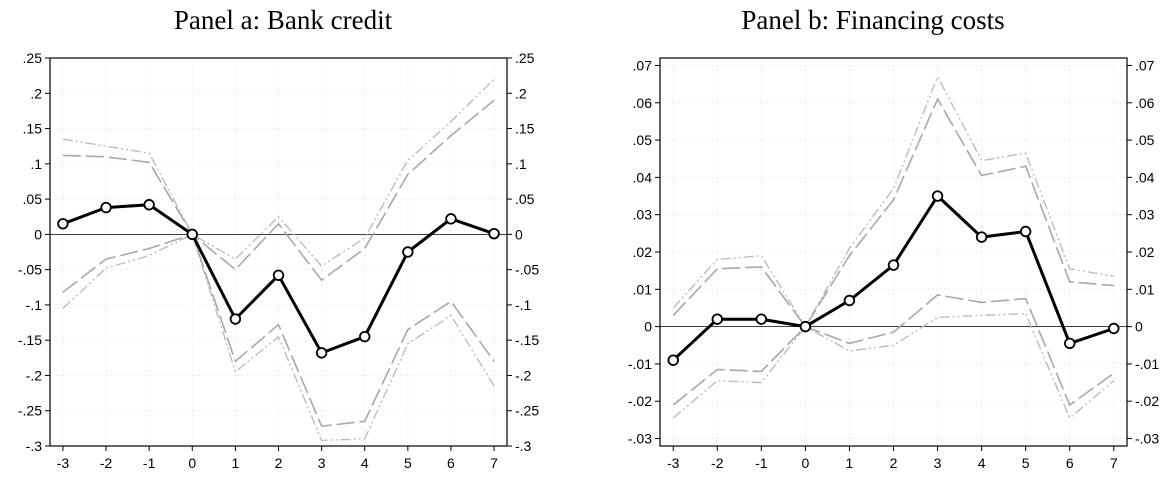 The height and width of the screenshot is (478, 1170). What do you see at coordinates (640, 401) in the screenshot?
I see `panel-b-ytick-label-left: -.02` at bounding box center [640, 401].